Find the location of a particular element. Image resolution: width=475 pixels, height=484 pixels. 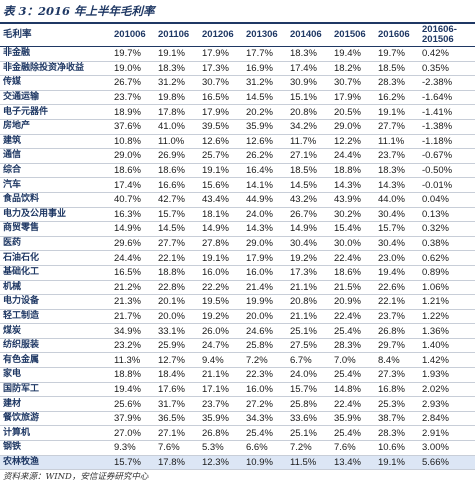

margin-value-cell: 0.13% is located at coordinates (445, 215).